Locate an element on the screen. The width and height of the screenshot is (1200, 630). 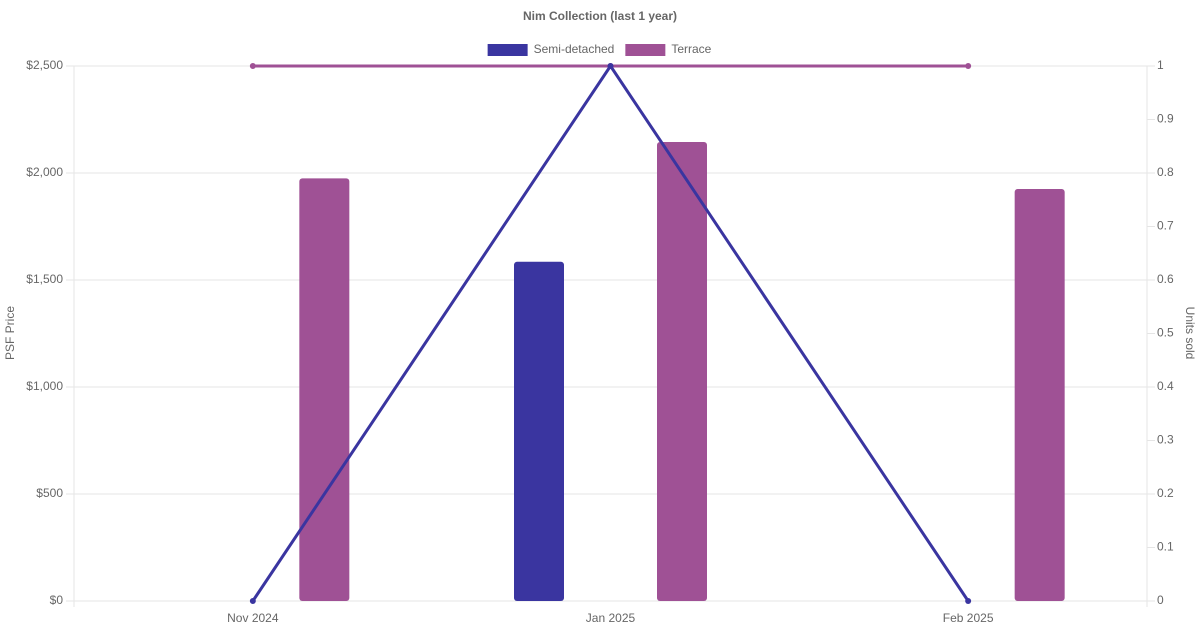
legend-label: Semi-detached is located at coordinates (574, 49).